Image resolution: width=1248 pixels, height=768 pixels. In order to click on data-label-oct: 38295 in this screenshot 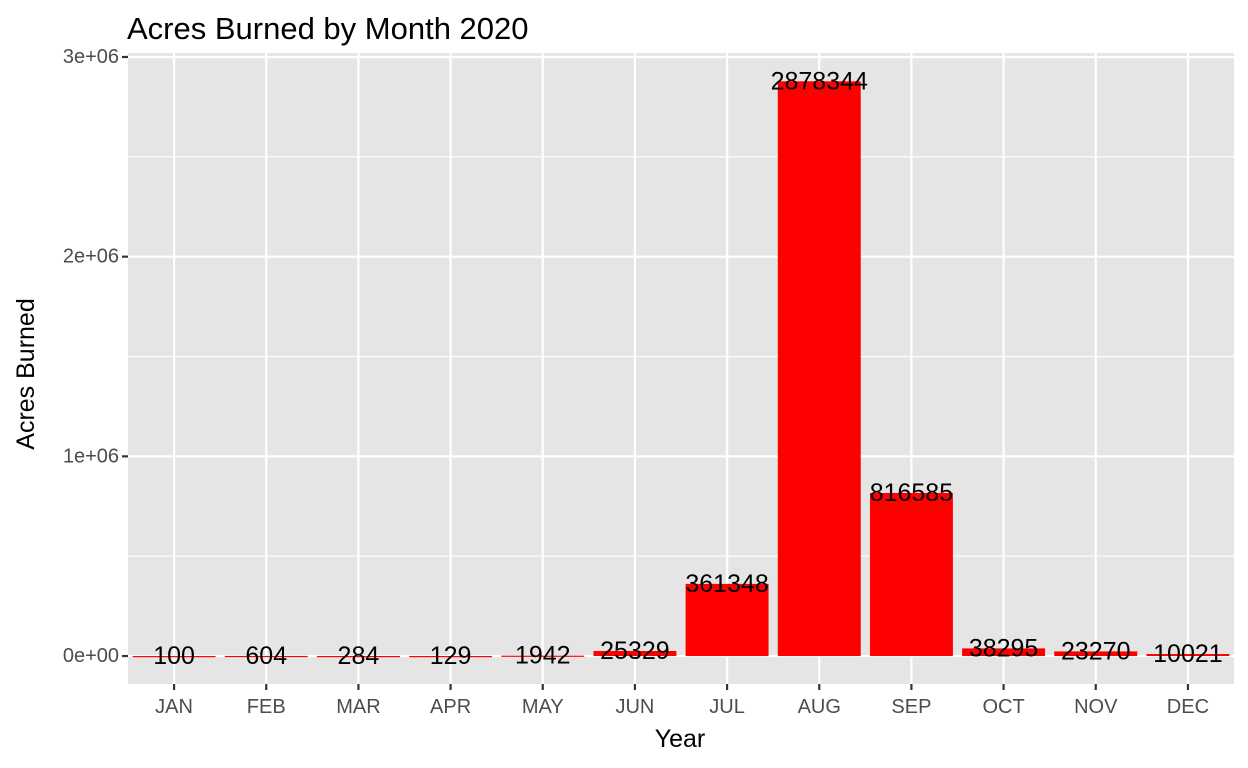, I will do `click(1004, 648)`.